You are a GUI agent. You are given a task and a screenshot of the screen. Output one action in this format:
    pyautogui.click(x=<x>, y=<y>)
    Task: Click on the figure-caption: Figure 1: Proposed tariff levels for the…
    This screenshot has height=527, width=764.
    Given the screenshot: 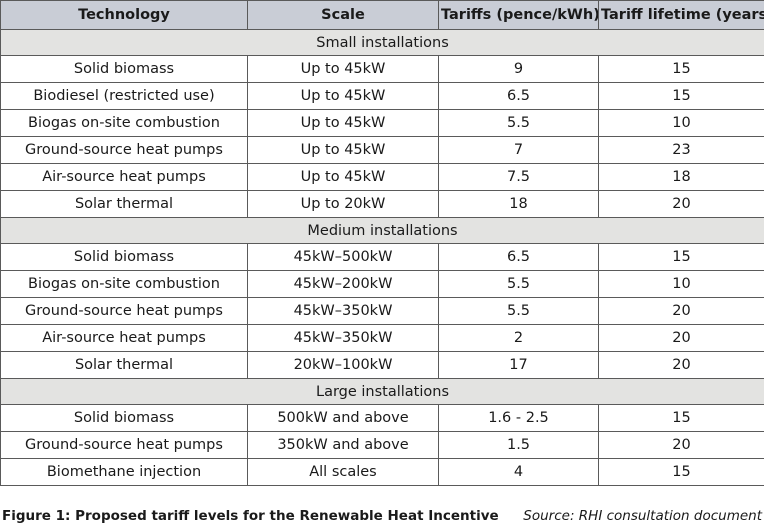 What is the action you would take?
    pyautogui.click(x=382, y=516)
    